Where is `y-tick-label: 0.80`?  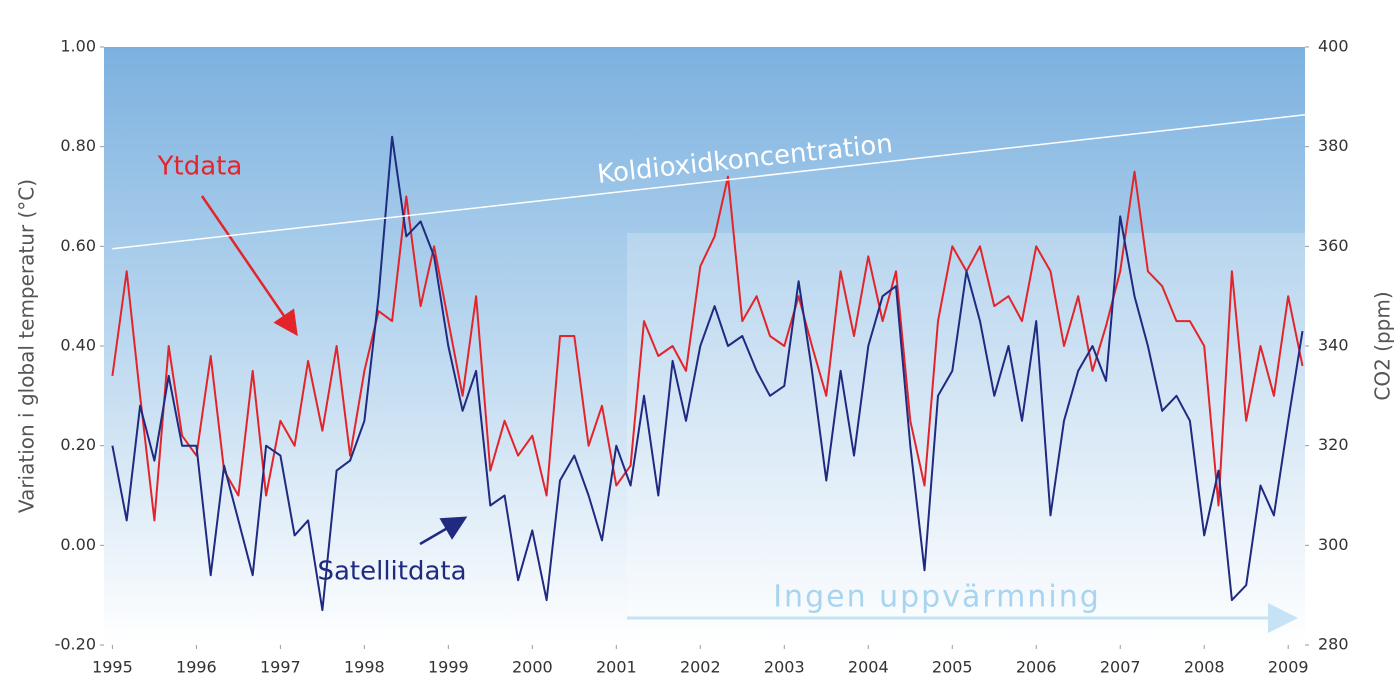 y-tick-label: 0.80 is located at coordinates (78, 145).